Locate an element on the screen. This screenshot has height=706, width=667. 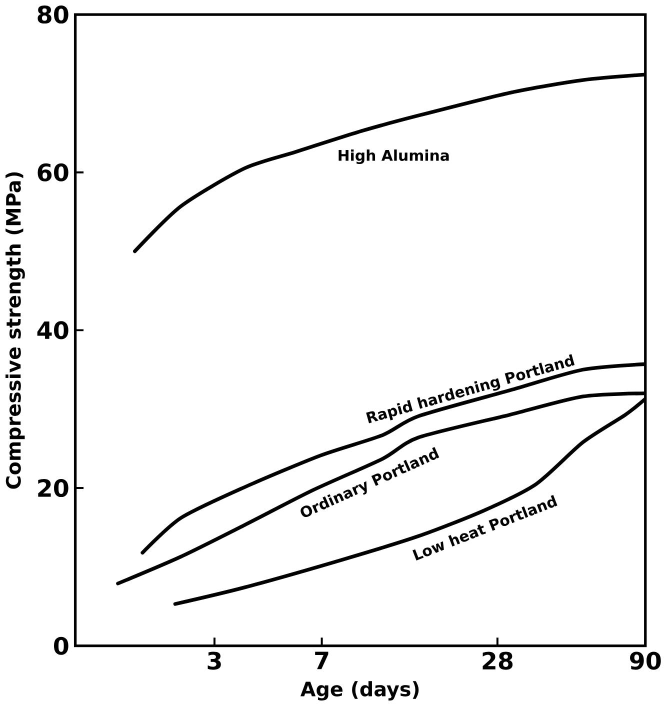
y-tick-label: 0 is located at coordinates (61, 645).